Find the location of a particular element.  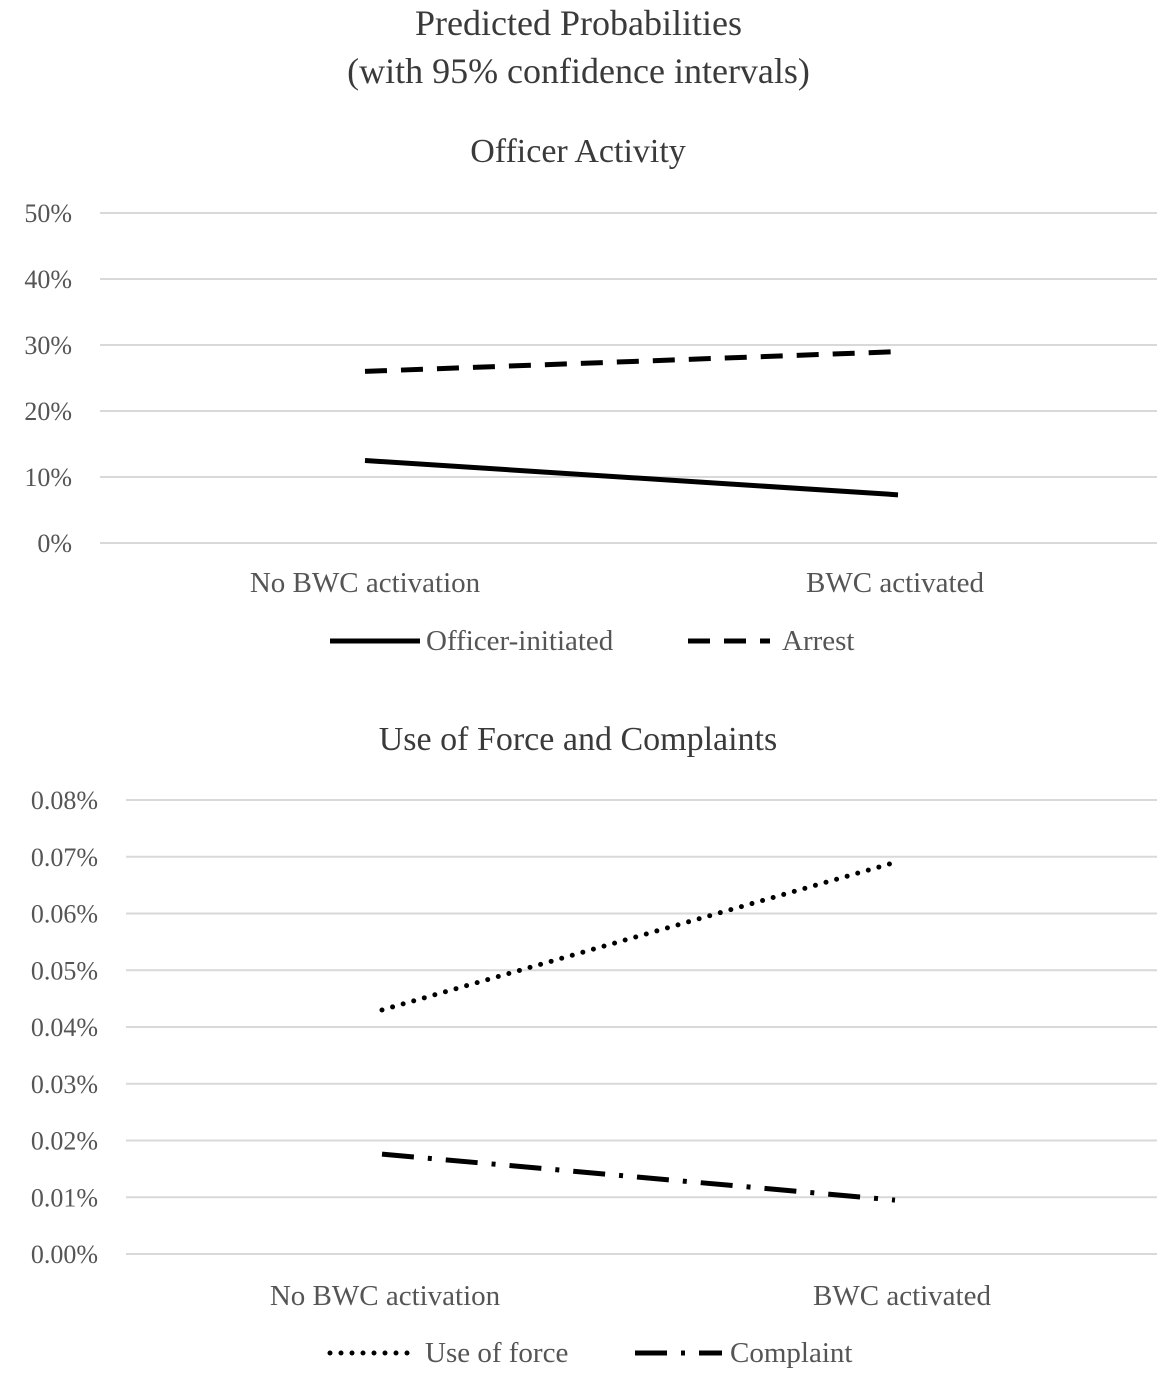

y-tick-label: 0.04% is located at coordinates (64, 1027).